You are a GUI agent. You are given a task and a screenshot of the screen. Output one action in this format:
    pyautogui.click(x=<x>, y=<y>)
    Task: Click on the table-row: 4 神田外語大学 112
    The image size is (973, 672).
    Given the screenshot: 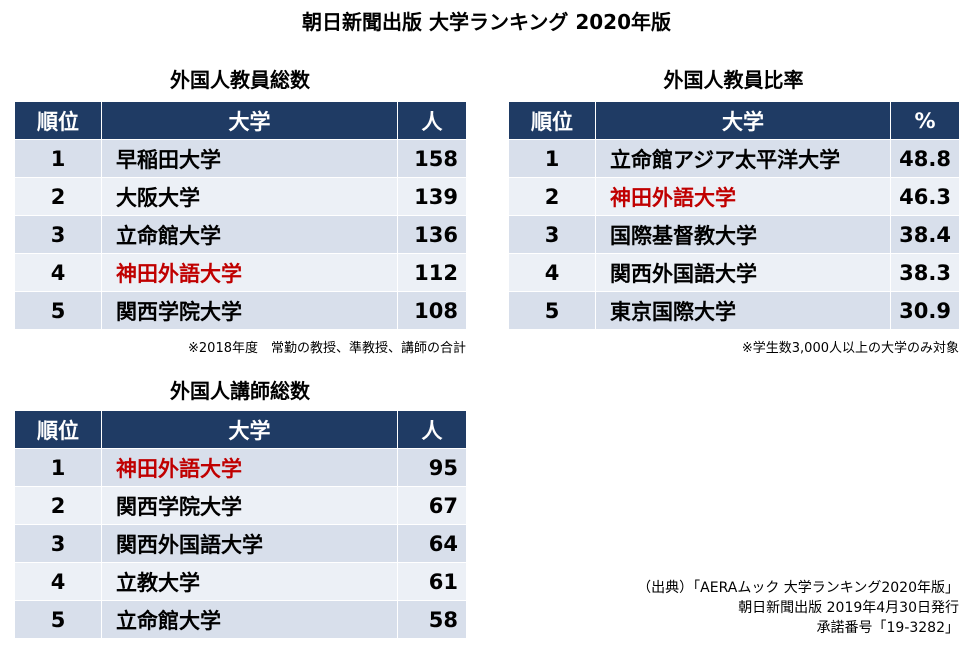 What is the action you would take?
    pyautogui.click(x=240, y=272)
    